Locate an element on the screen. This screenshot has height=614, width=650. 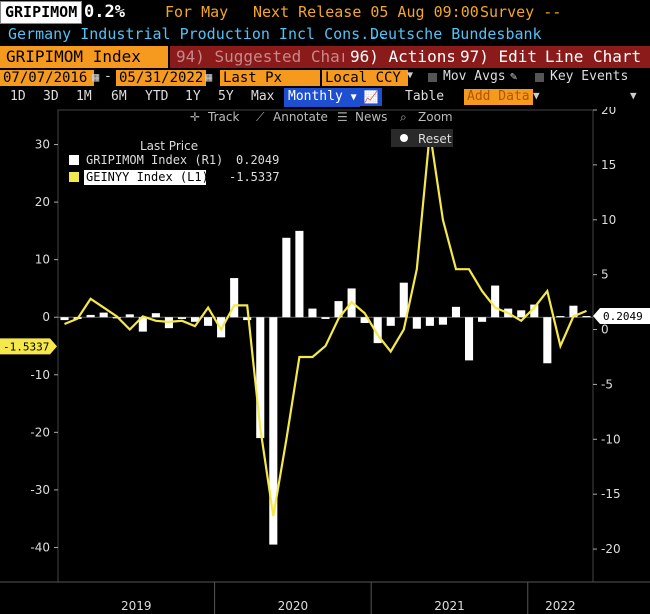
actions-button: 96) Actions ▼ is located at coordinates (408, 57).